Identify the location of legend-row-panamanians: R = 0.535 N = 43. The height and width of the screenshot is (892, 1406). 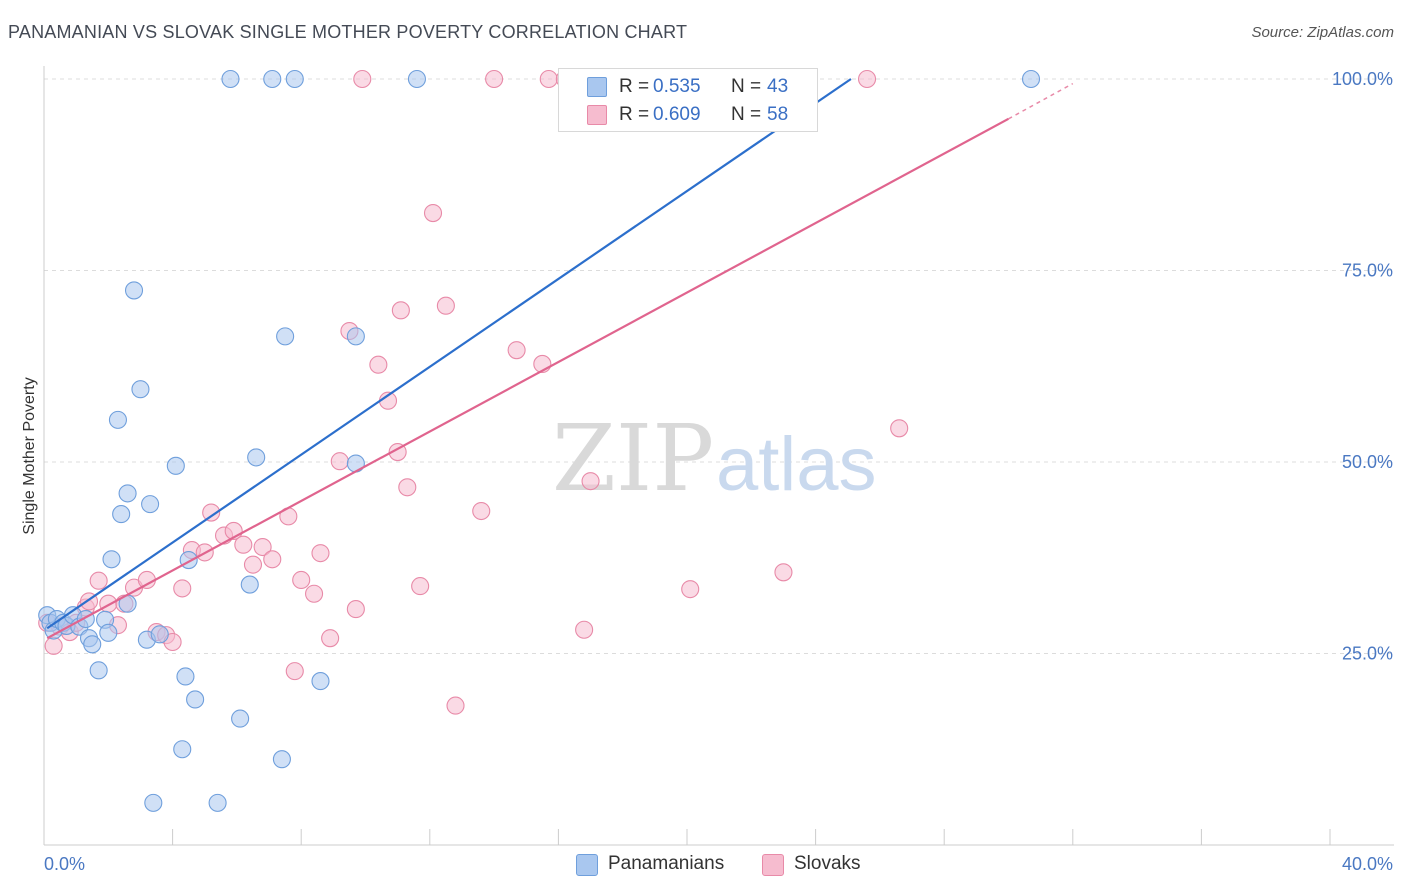
(688, 86).